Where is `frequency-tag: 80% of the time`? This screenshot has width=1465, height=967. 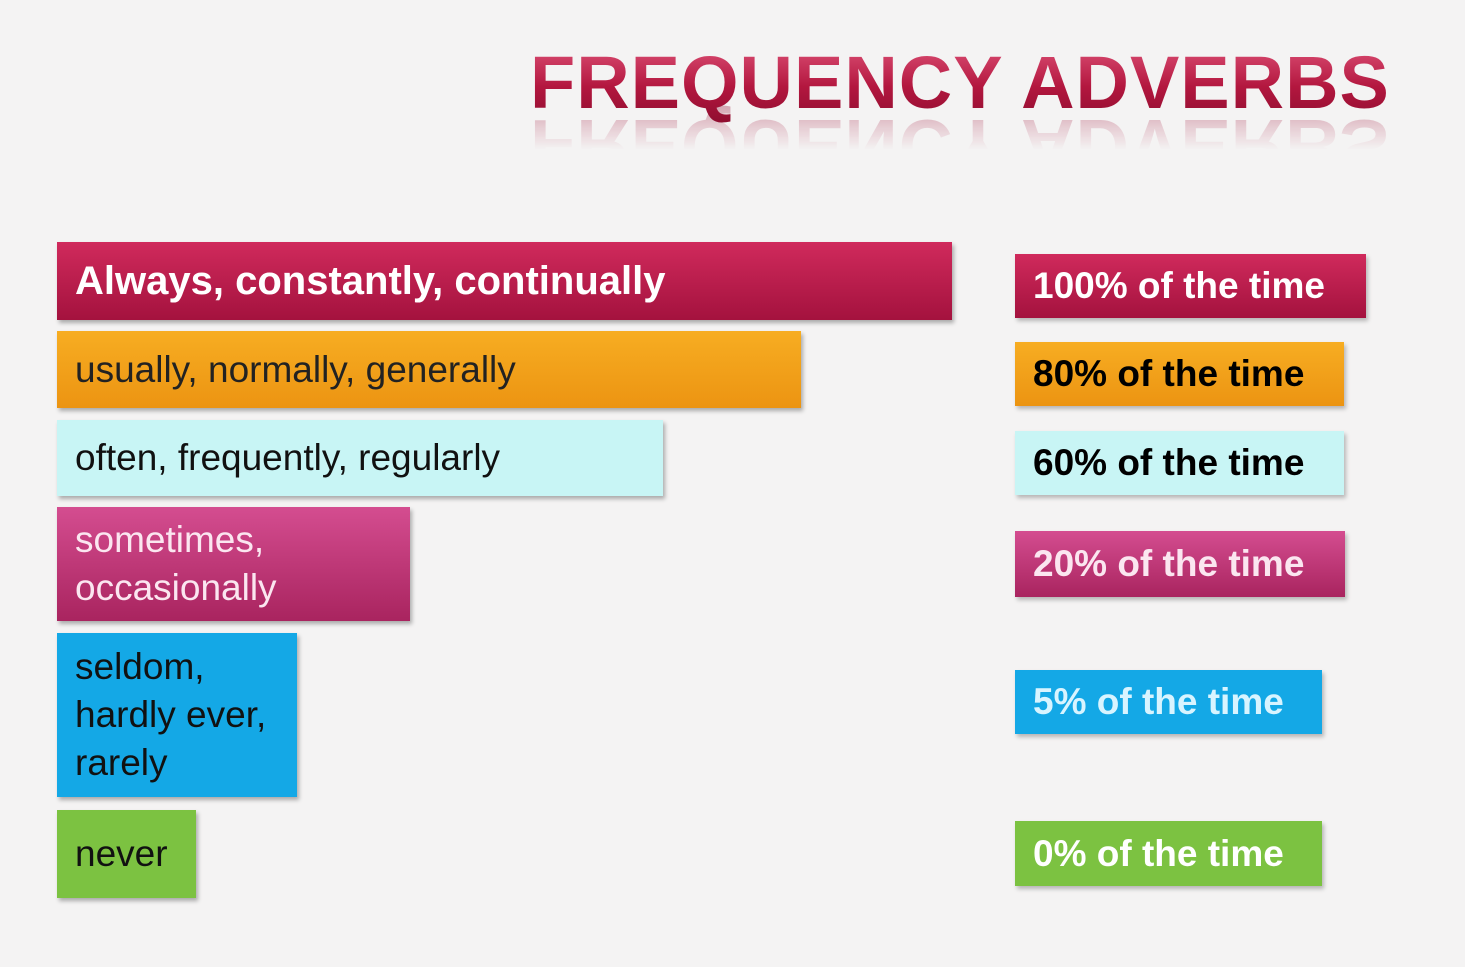 frequency-tag: 80% of the time is located at coordinates (1179, 374).